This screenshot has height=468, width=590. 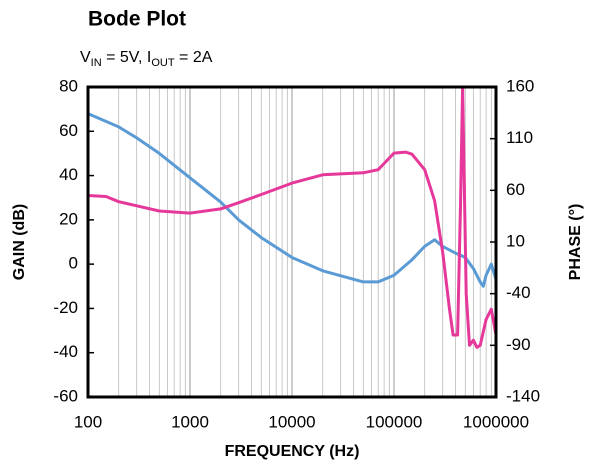 I want to click on y2-tick-label: -90, so click(x=518, y=344).